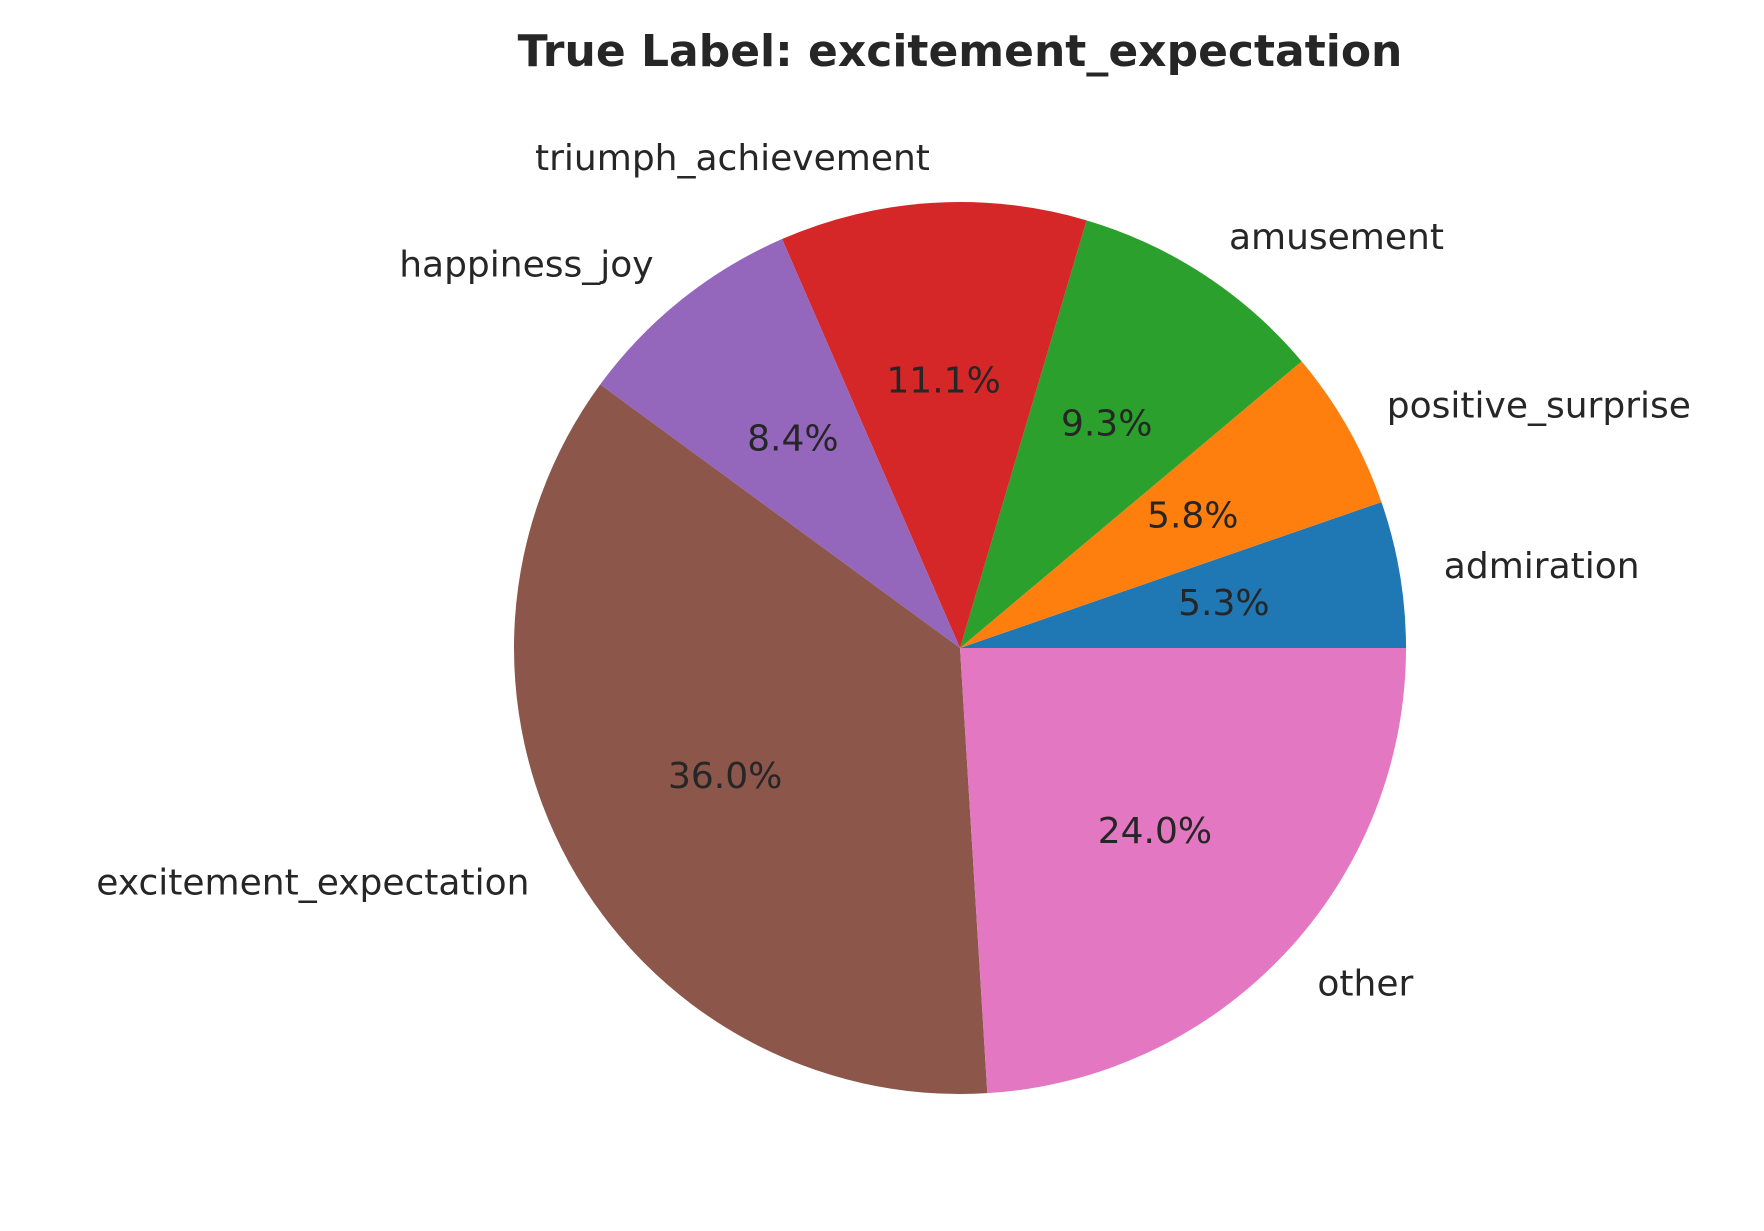  I want to click on pie-category-label-other: other, so click(1365, 984).